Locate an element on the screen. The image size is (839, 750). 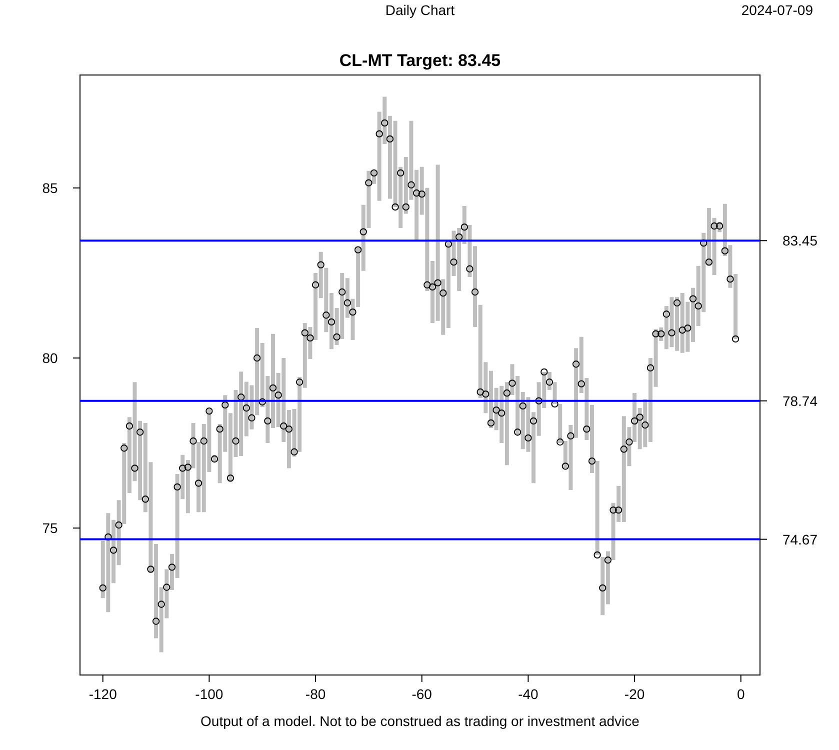
x-tick-label: -80 is located at coordinates (315, 694).